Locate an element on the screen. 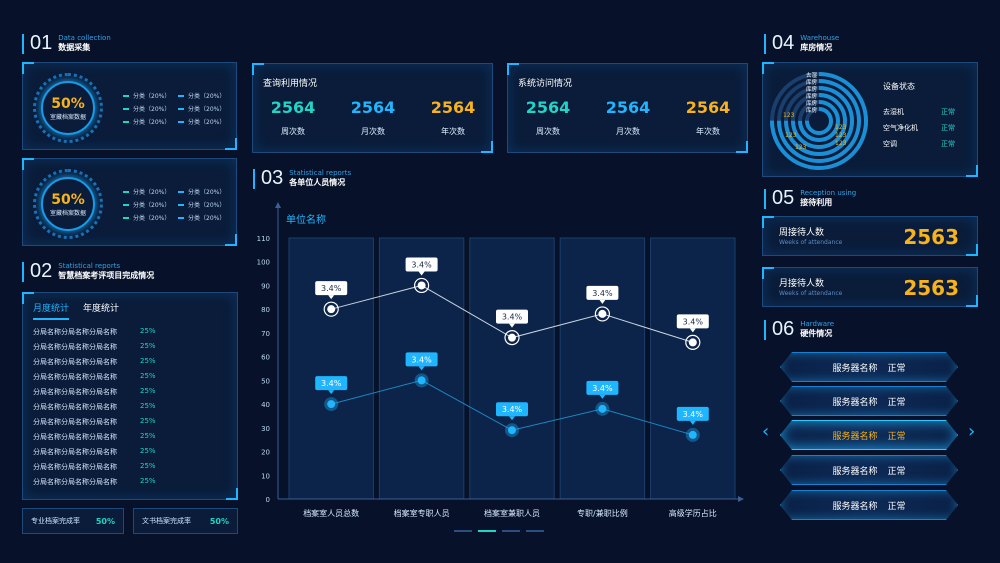 This screenshot has height=563, width=1000. x-tick-label: 专职/兼职比例 is located at coordinates (602, 513).